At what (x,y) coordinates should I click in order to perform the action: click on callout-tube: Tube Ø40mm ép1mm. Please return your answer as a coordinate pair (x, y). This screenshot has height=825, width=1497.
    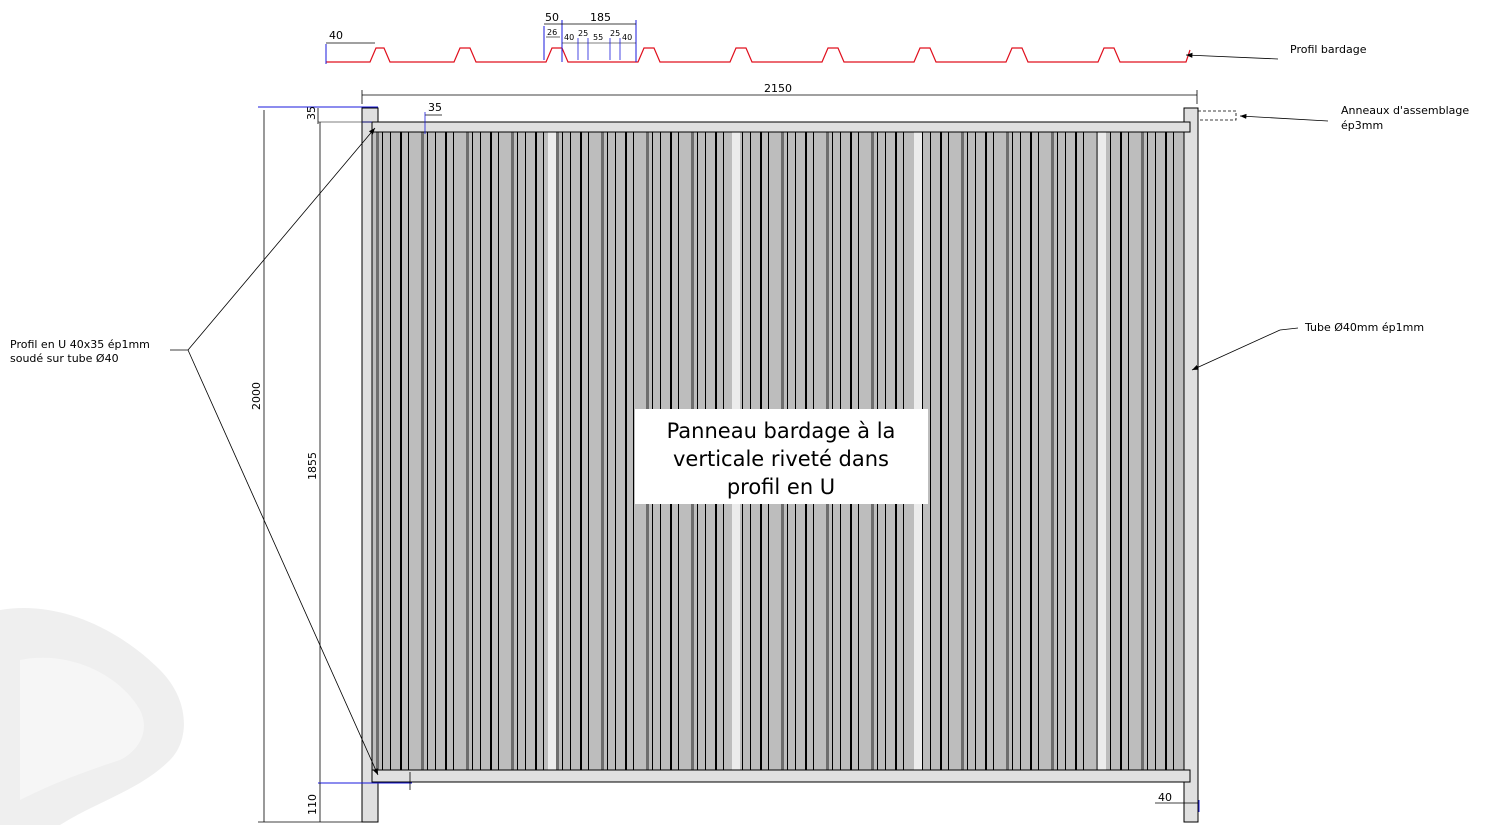
    Looking at the image, I should click on (1364, 327).